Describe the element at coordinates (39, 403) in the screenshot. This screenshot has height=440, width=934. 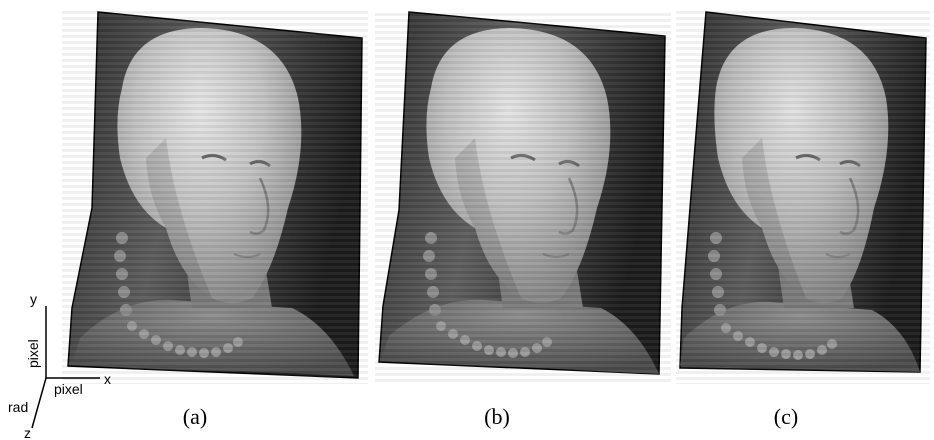
I see `z-axis-line` at that location.